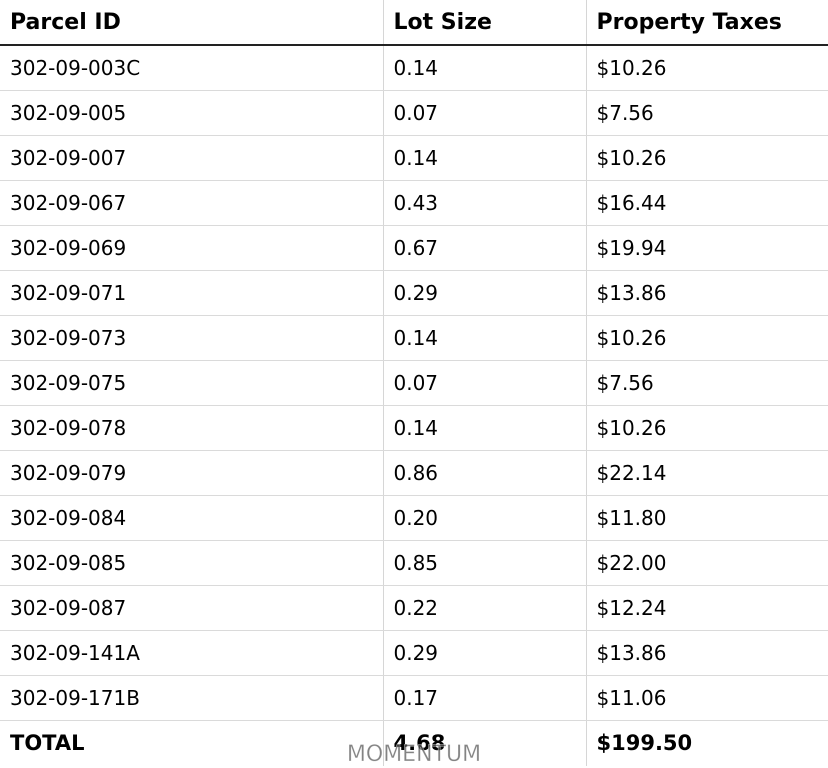  What do you see at coordinates (191, 473) in the screenshot?
I see `parcel-id-cell: 302-09-079` at bounding box center [191, 473].